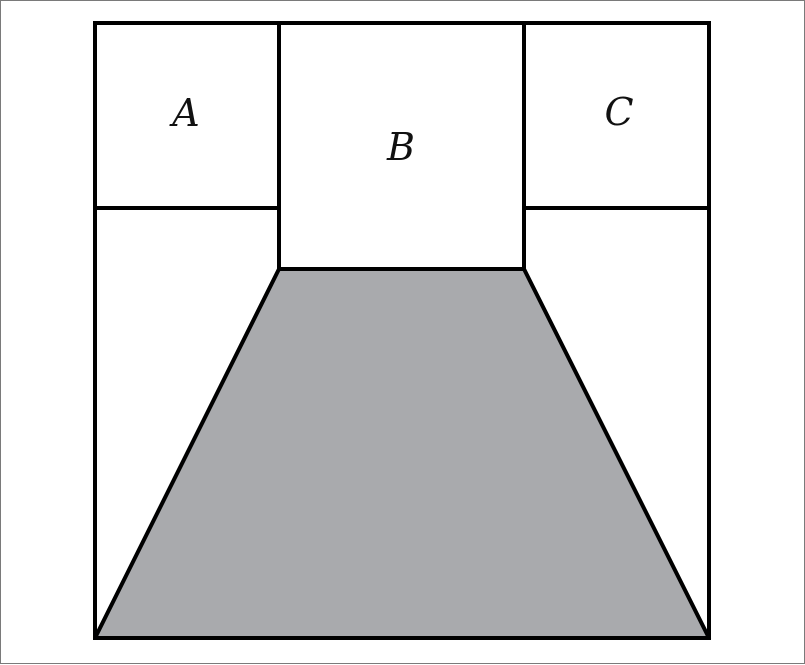 The width and height of the screenshot is (805, 665). Describe the element at coordinates (618, 112) in the screenshot. I see `label-c: C` at that location.